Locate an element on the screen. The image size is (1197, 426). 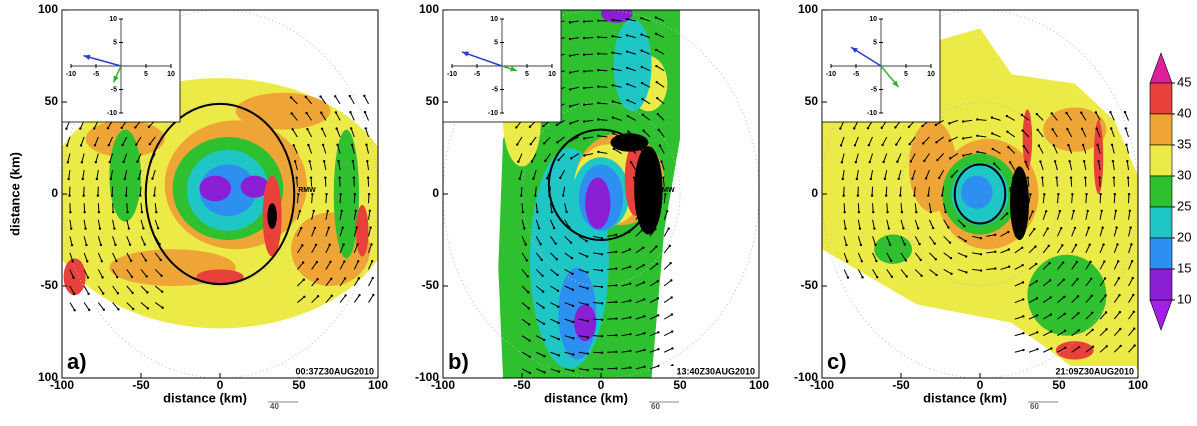
timestamp: 21:09Z30AUG2010 is located at coordinates (1094, 371).